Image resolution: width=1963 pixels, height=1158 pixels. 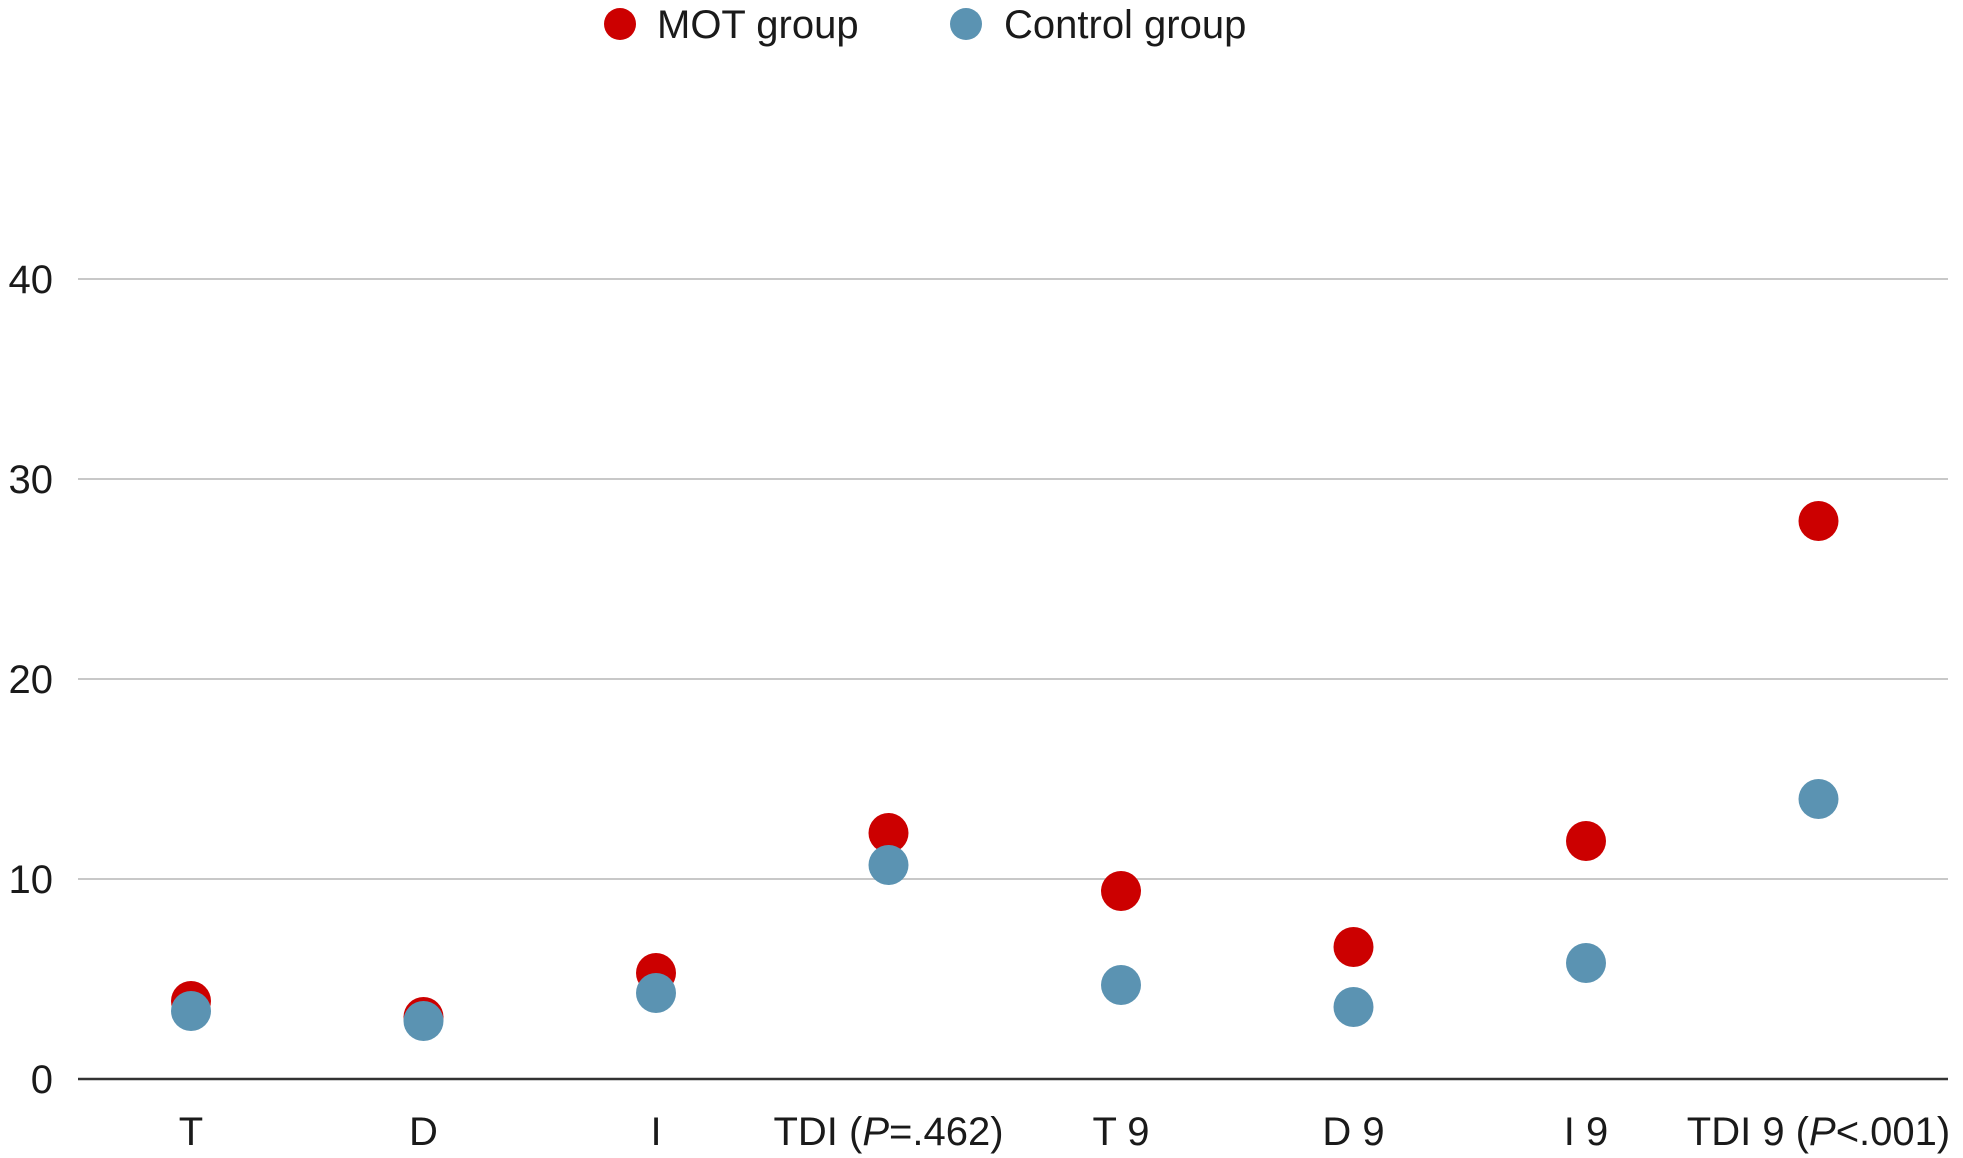 What do you see at coordinates (966, 24) in the screenshot?
I see `control-group-legend-marker` at bounding box center [966, 24].